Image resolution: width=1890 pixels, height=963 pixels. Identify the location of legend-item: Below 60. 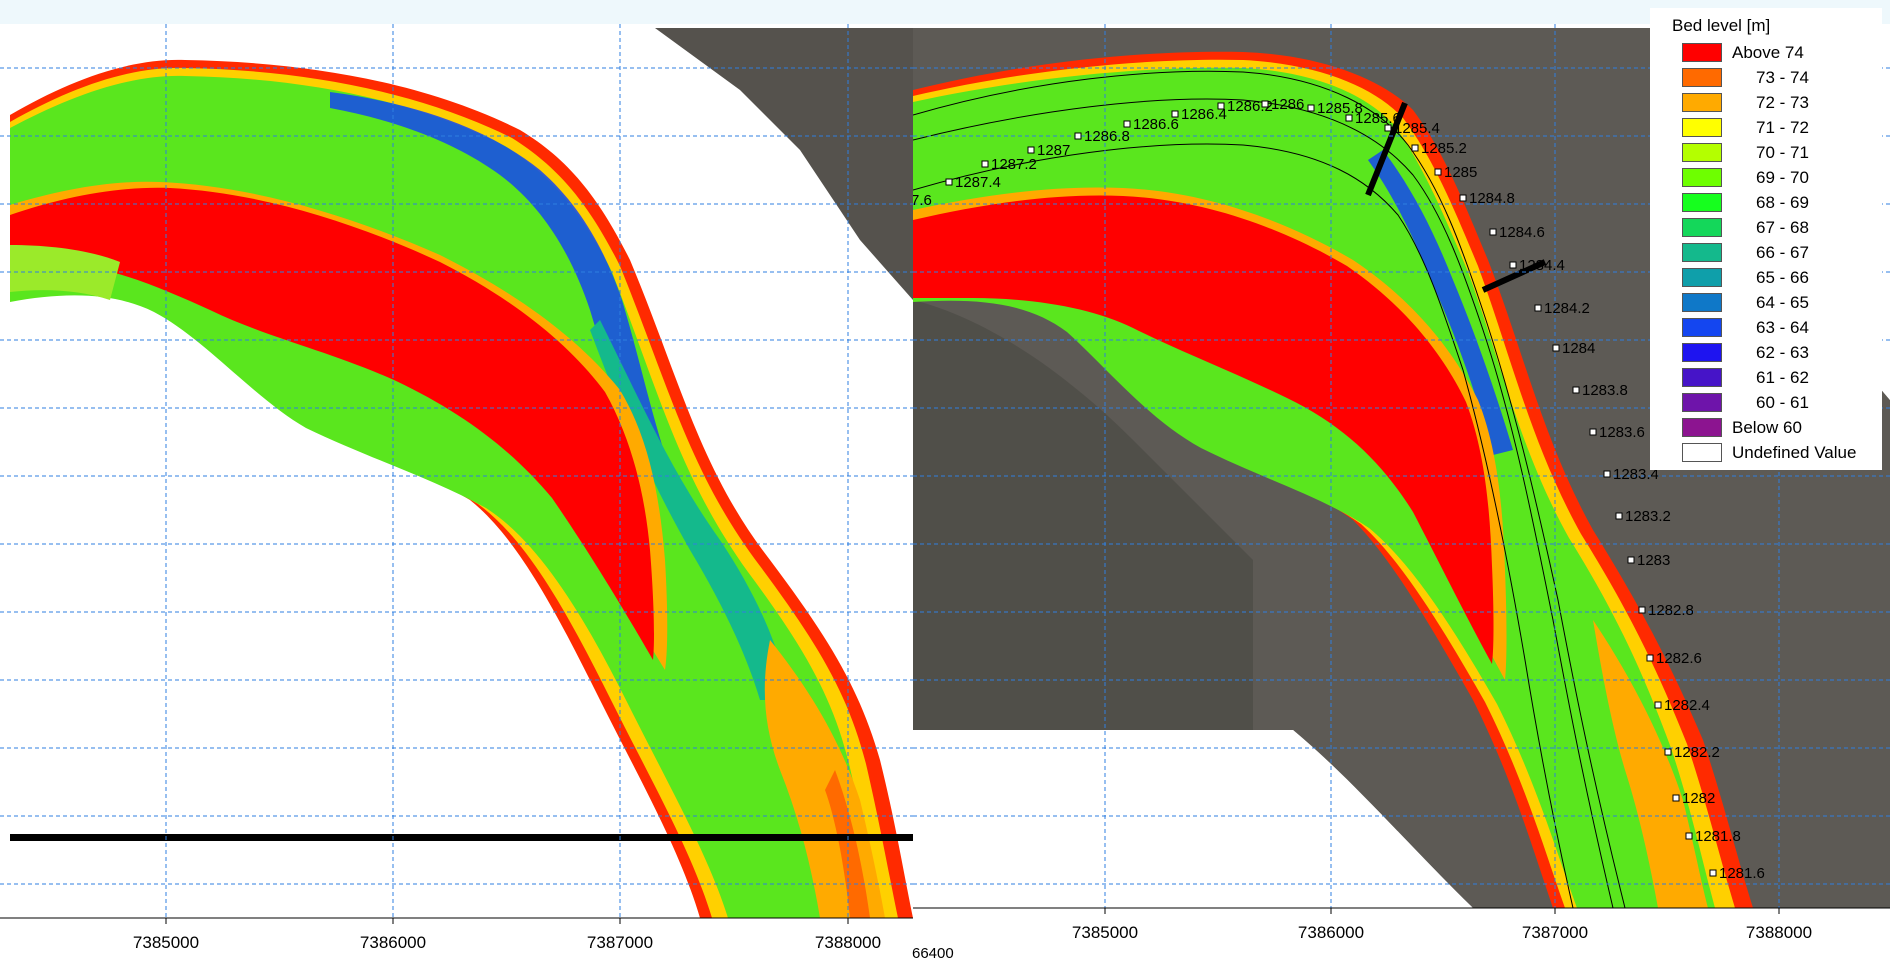
(1777, 427).